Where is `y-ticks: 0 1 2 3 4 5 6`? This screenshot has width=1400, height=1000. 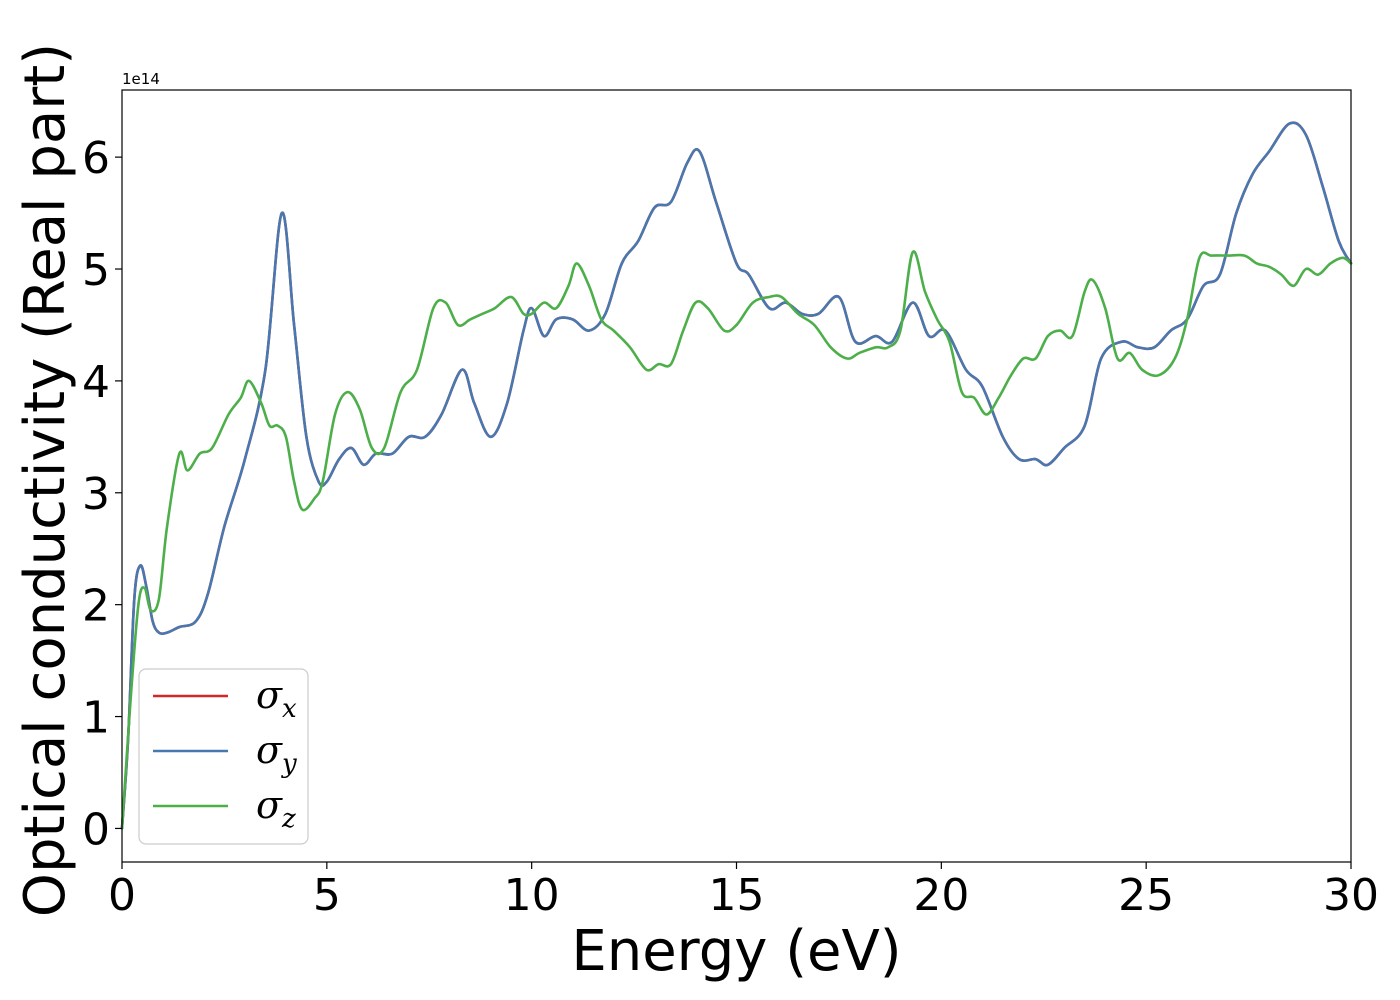
y-ticks: 0 1 2 3 4 5 6 is located at coordinates (102, 494).